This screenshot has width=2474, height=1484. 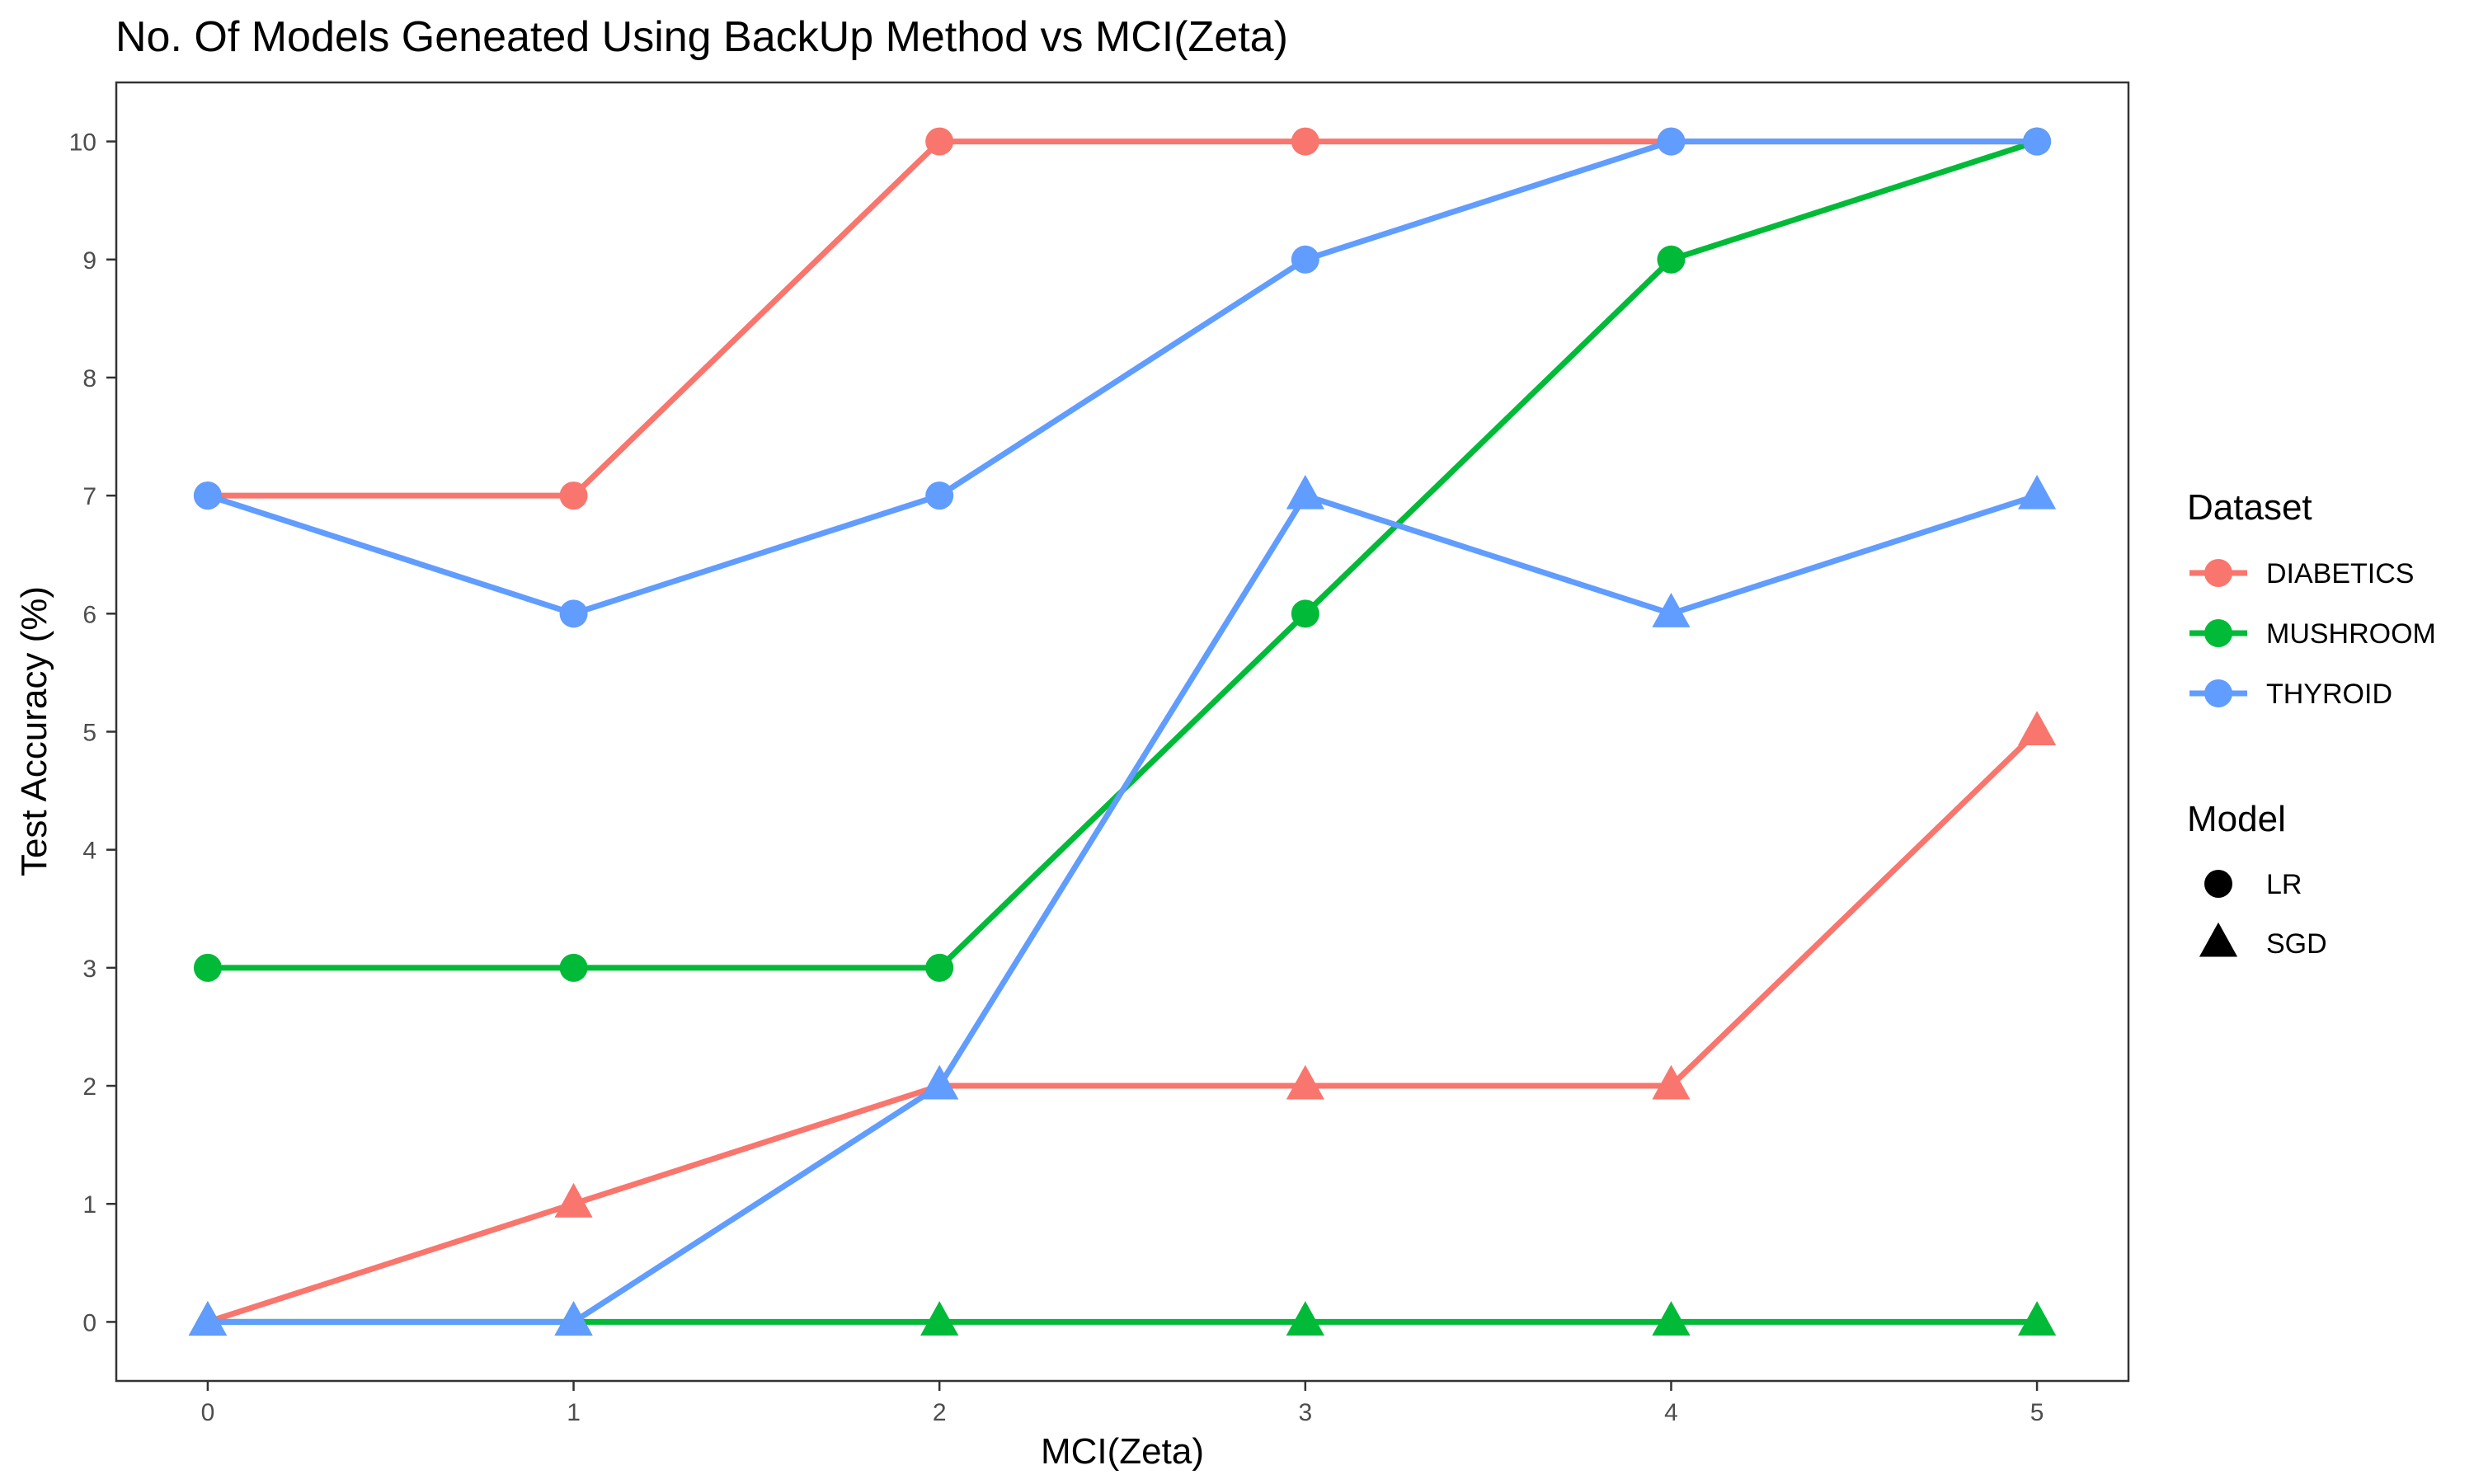 I want to click on legend-label-model: LR, so click(x=2284, y=884).